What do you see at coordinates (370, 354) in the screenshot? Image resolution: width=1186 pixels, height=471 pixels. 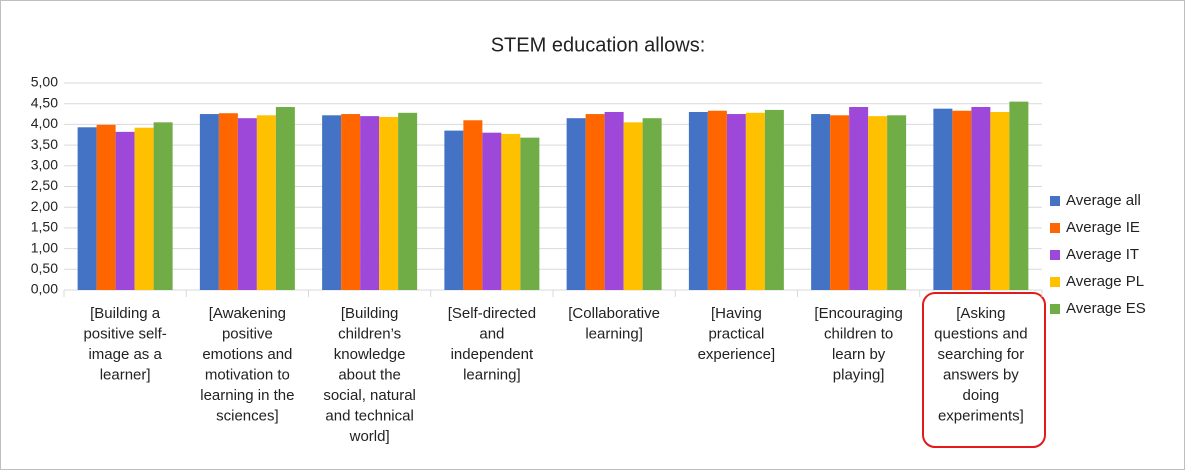 I see `x-tick-label: knowledge` at bounding box center [370, 354].